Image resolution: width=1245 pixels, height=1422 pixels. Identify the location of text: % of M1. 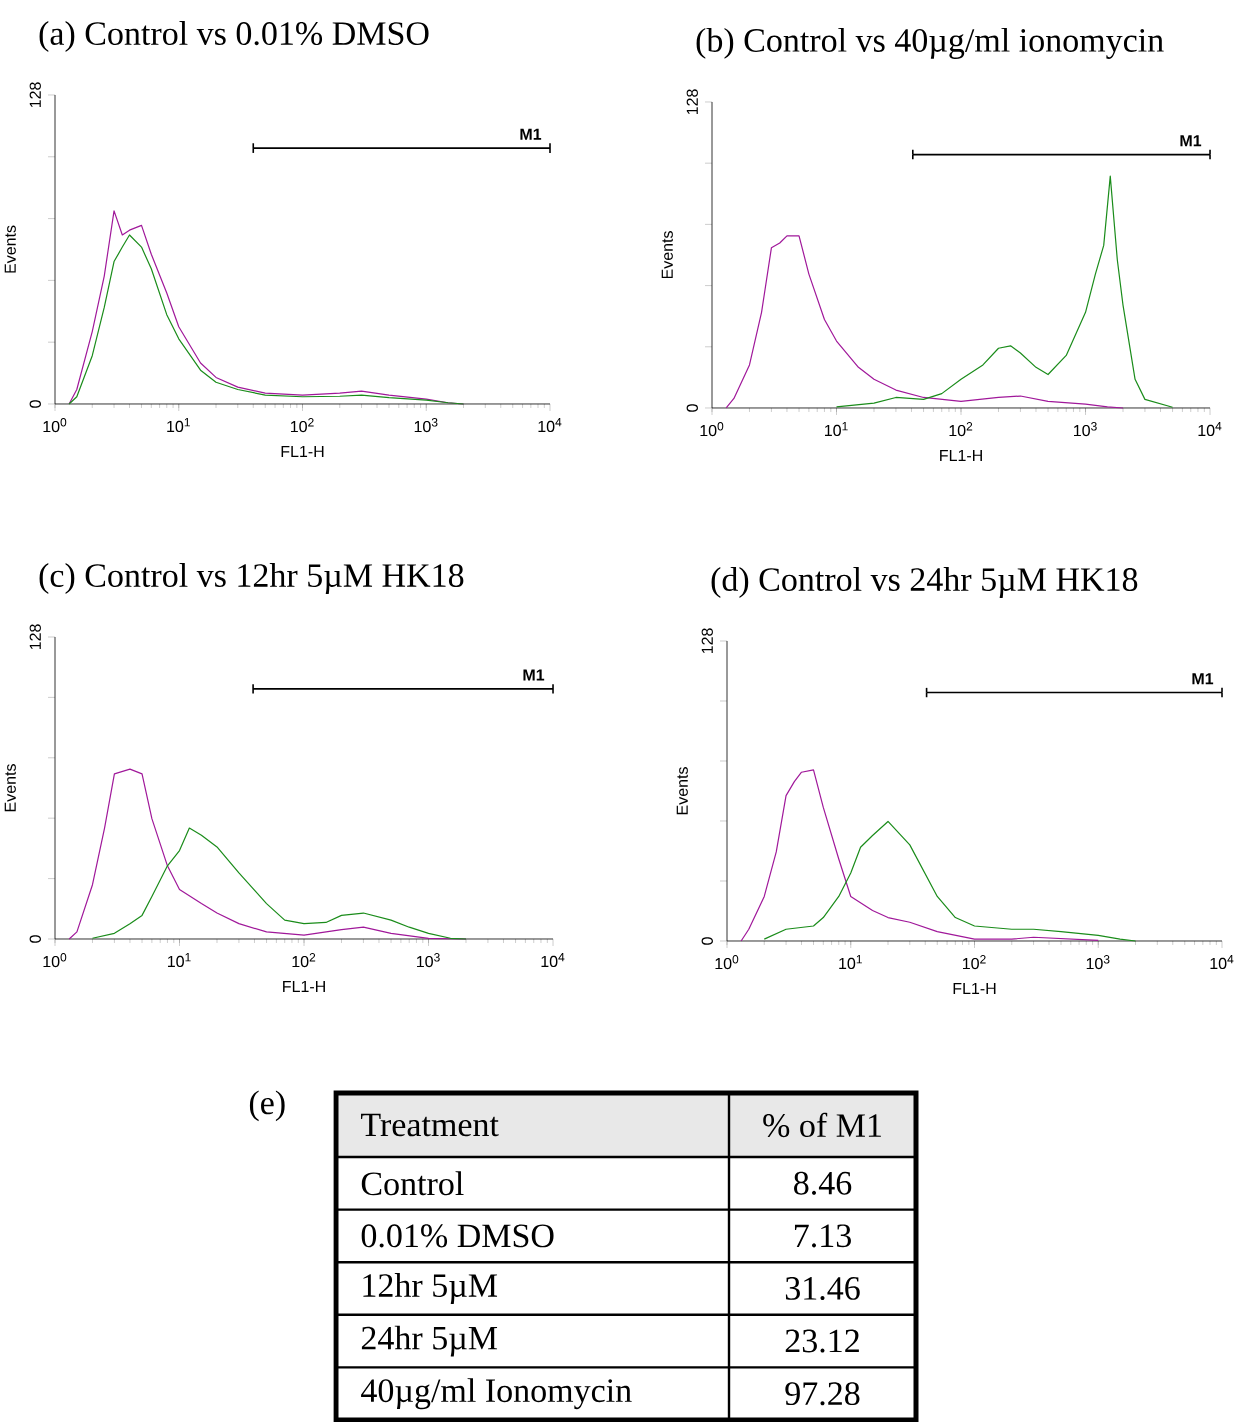
(822, 1125).